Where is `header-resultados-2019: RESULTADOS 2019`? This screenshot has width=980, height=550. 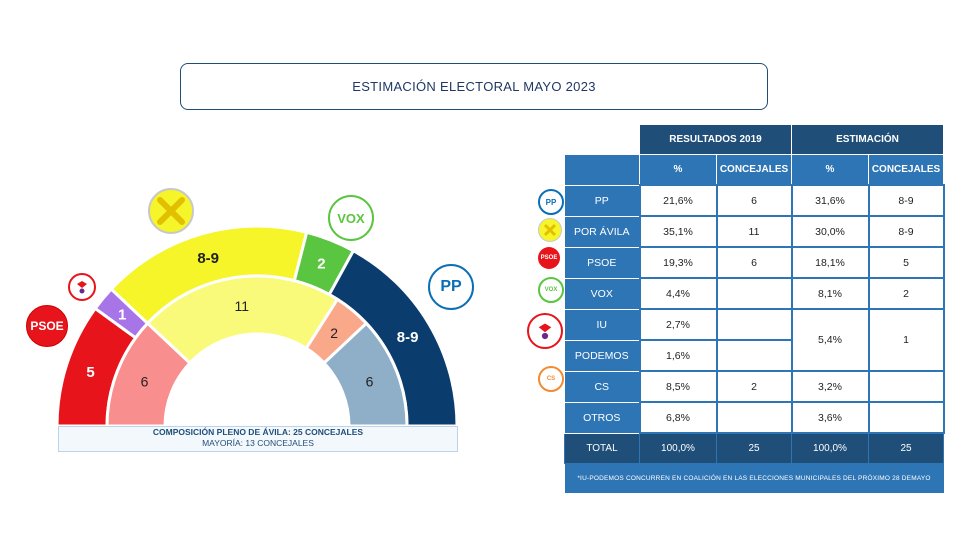
header-resultados-2019: RESULTADOS 2019 is located at coordinates (715, 139).